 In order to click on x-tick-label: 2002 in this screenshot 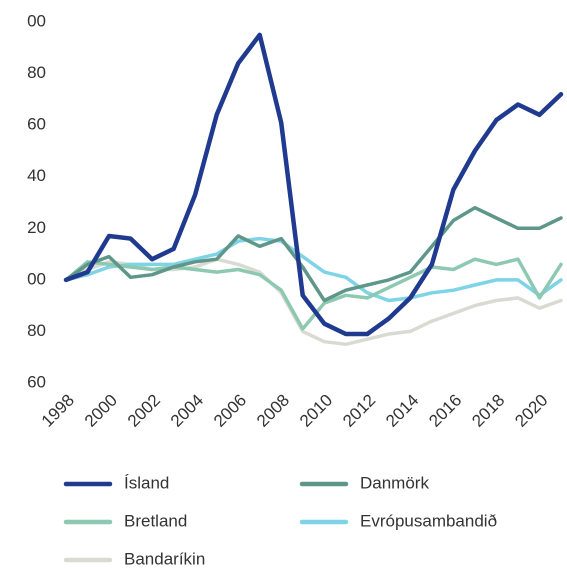, I will do `click(144, 411)`.